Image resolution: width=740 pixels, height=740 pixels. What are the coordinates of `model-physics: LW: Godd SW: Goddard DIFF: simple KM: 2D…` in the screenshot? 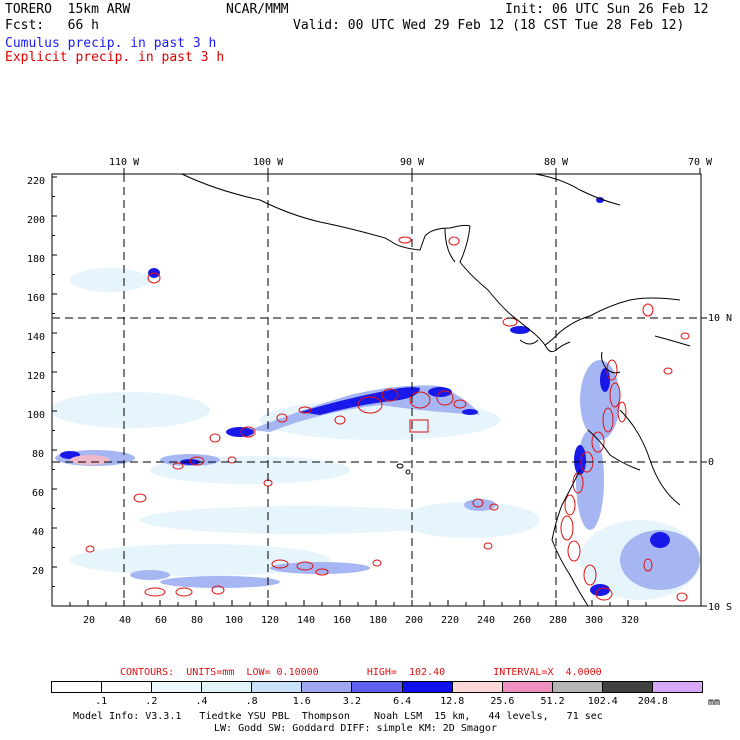 It's located at (355, 728).